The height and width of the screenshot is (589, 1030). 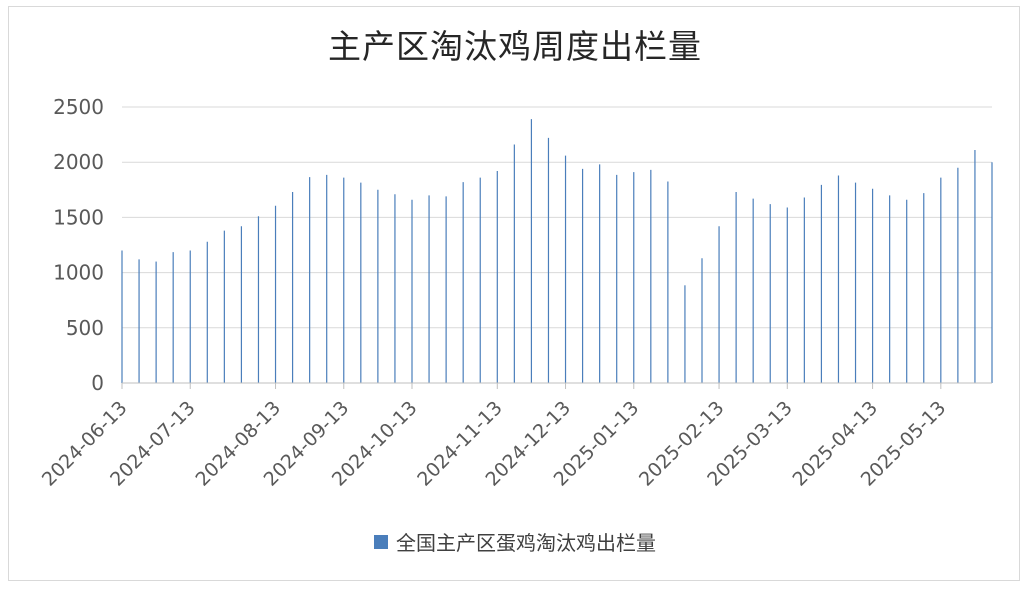 What do you see at coordinates (78, 217) in the screenshot?
I see `y-tick-label: 1500` at bounding box center [78, 217].